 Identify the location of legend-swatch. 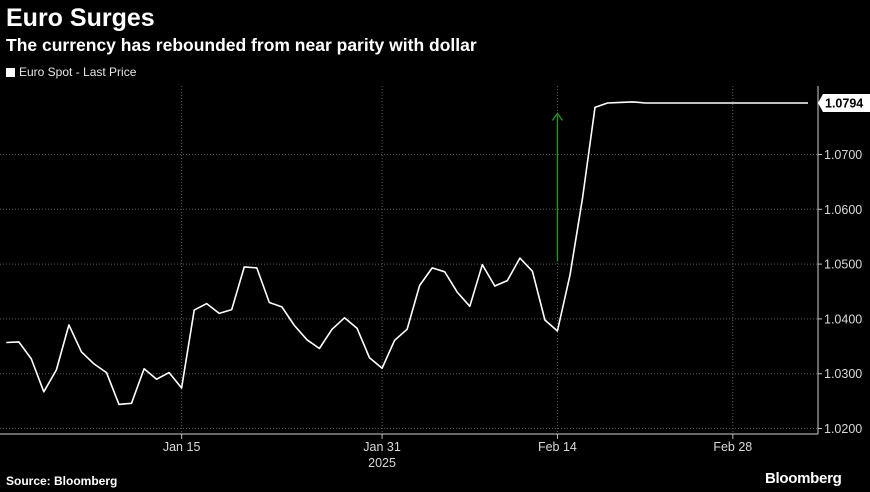
(10, 72).